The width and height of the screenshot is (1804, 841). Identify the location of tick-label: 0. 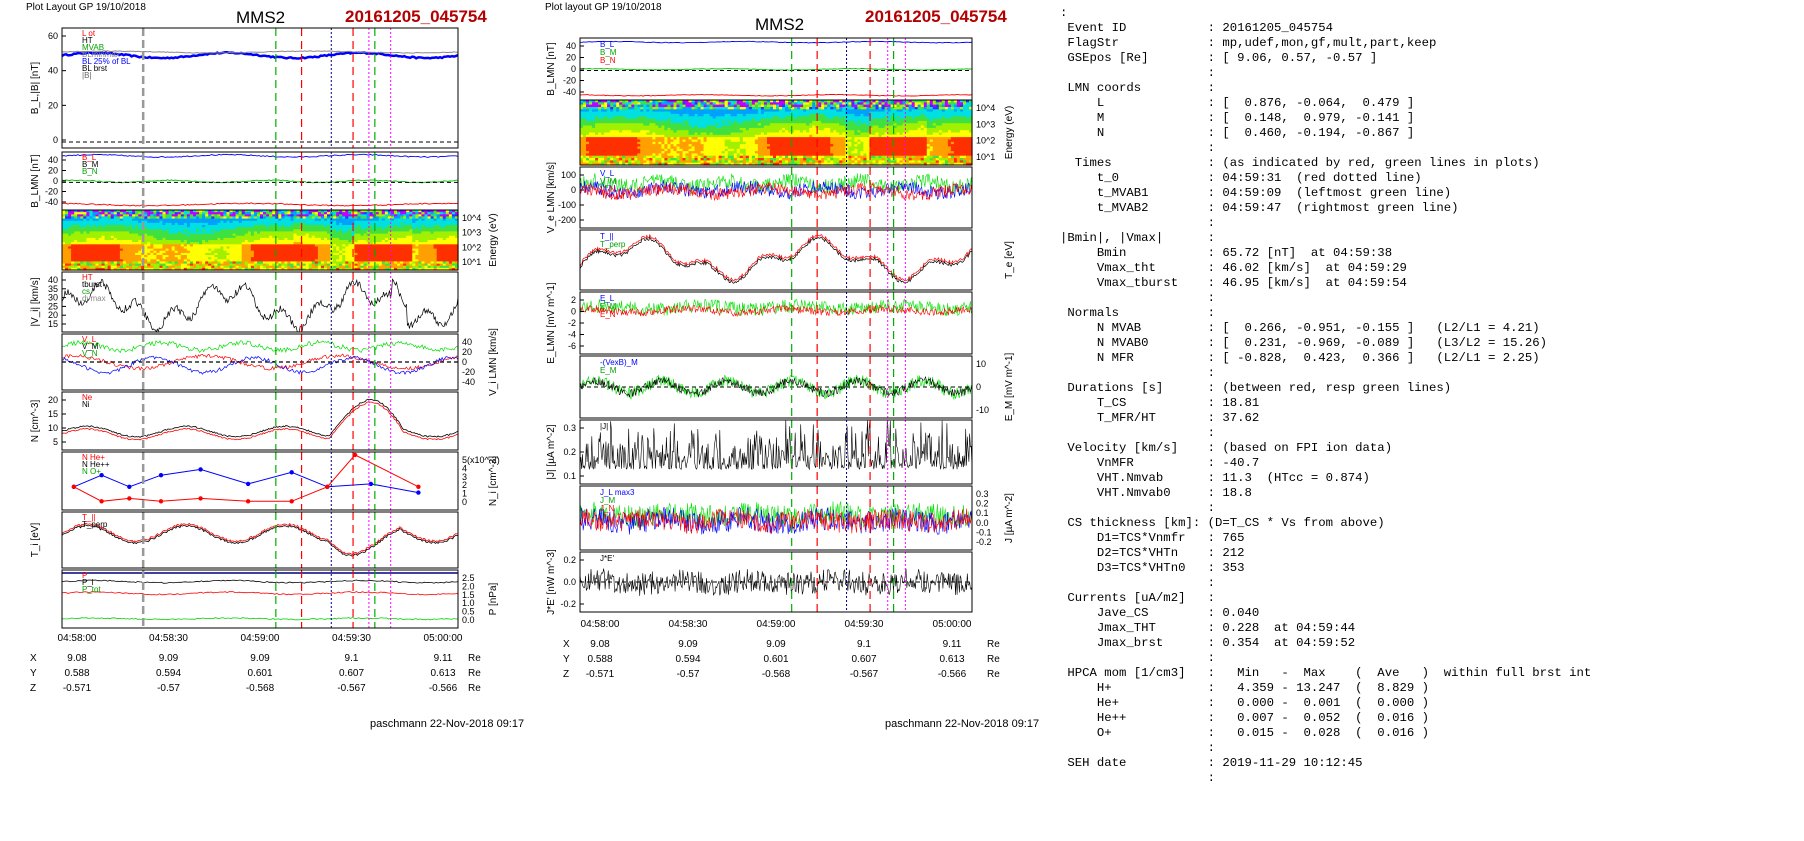
(464, 362).